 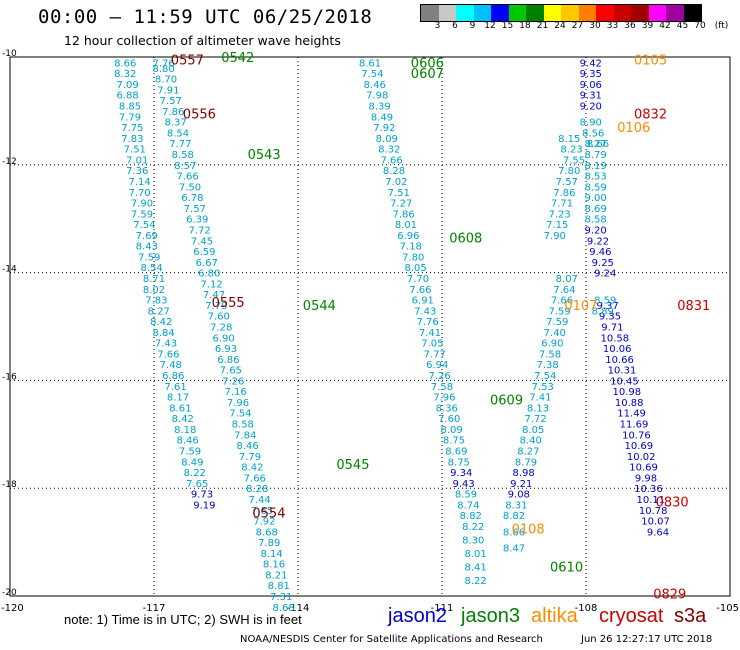 What do you see at coordinates (279, 586) in the screenshot?
I see `data-point-label: 8.81` at bounding box center [279, 586].